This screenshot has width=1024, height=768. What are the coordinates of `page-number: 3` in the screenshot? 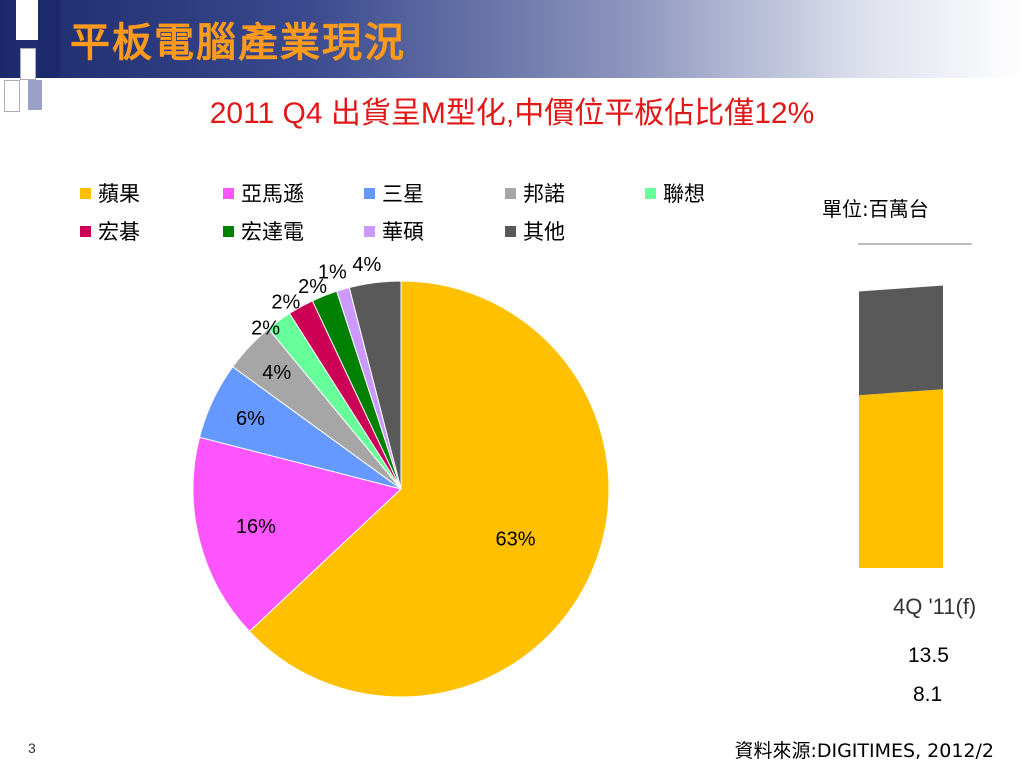 It's located at (32, 748).